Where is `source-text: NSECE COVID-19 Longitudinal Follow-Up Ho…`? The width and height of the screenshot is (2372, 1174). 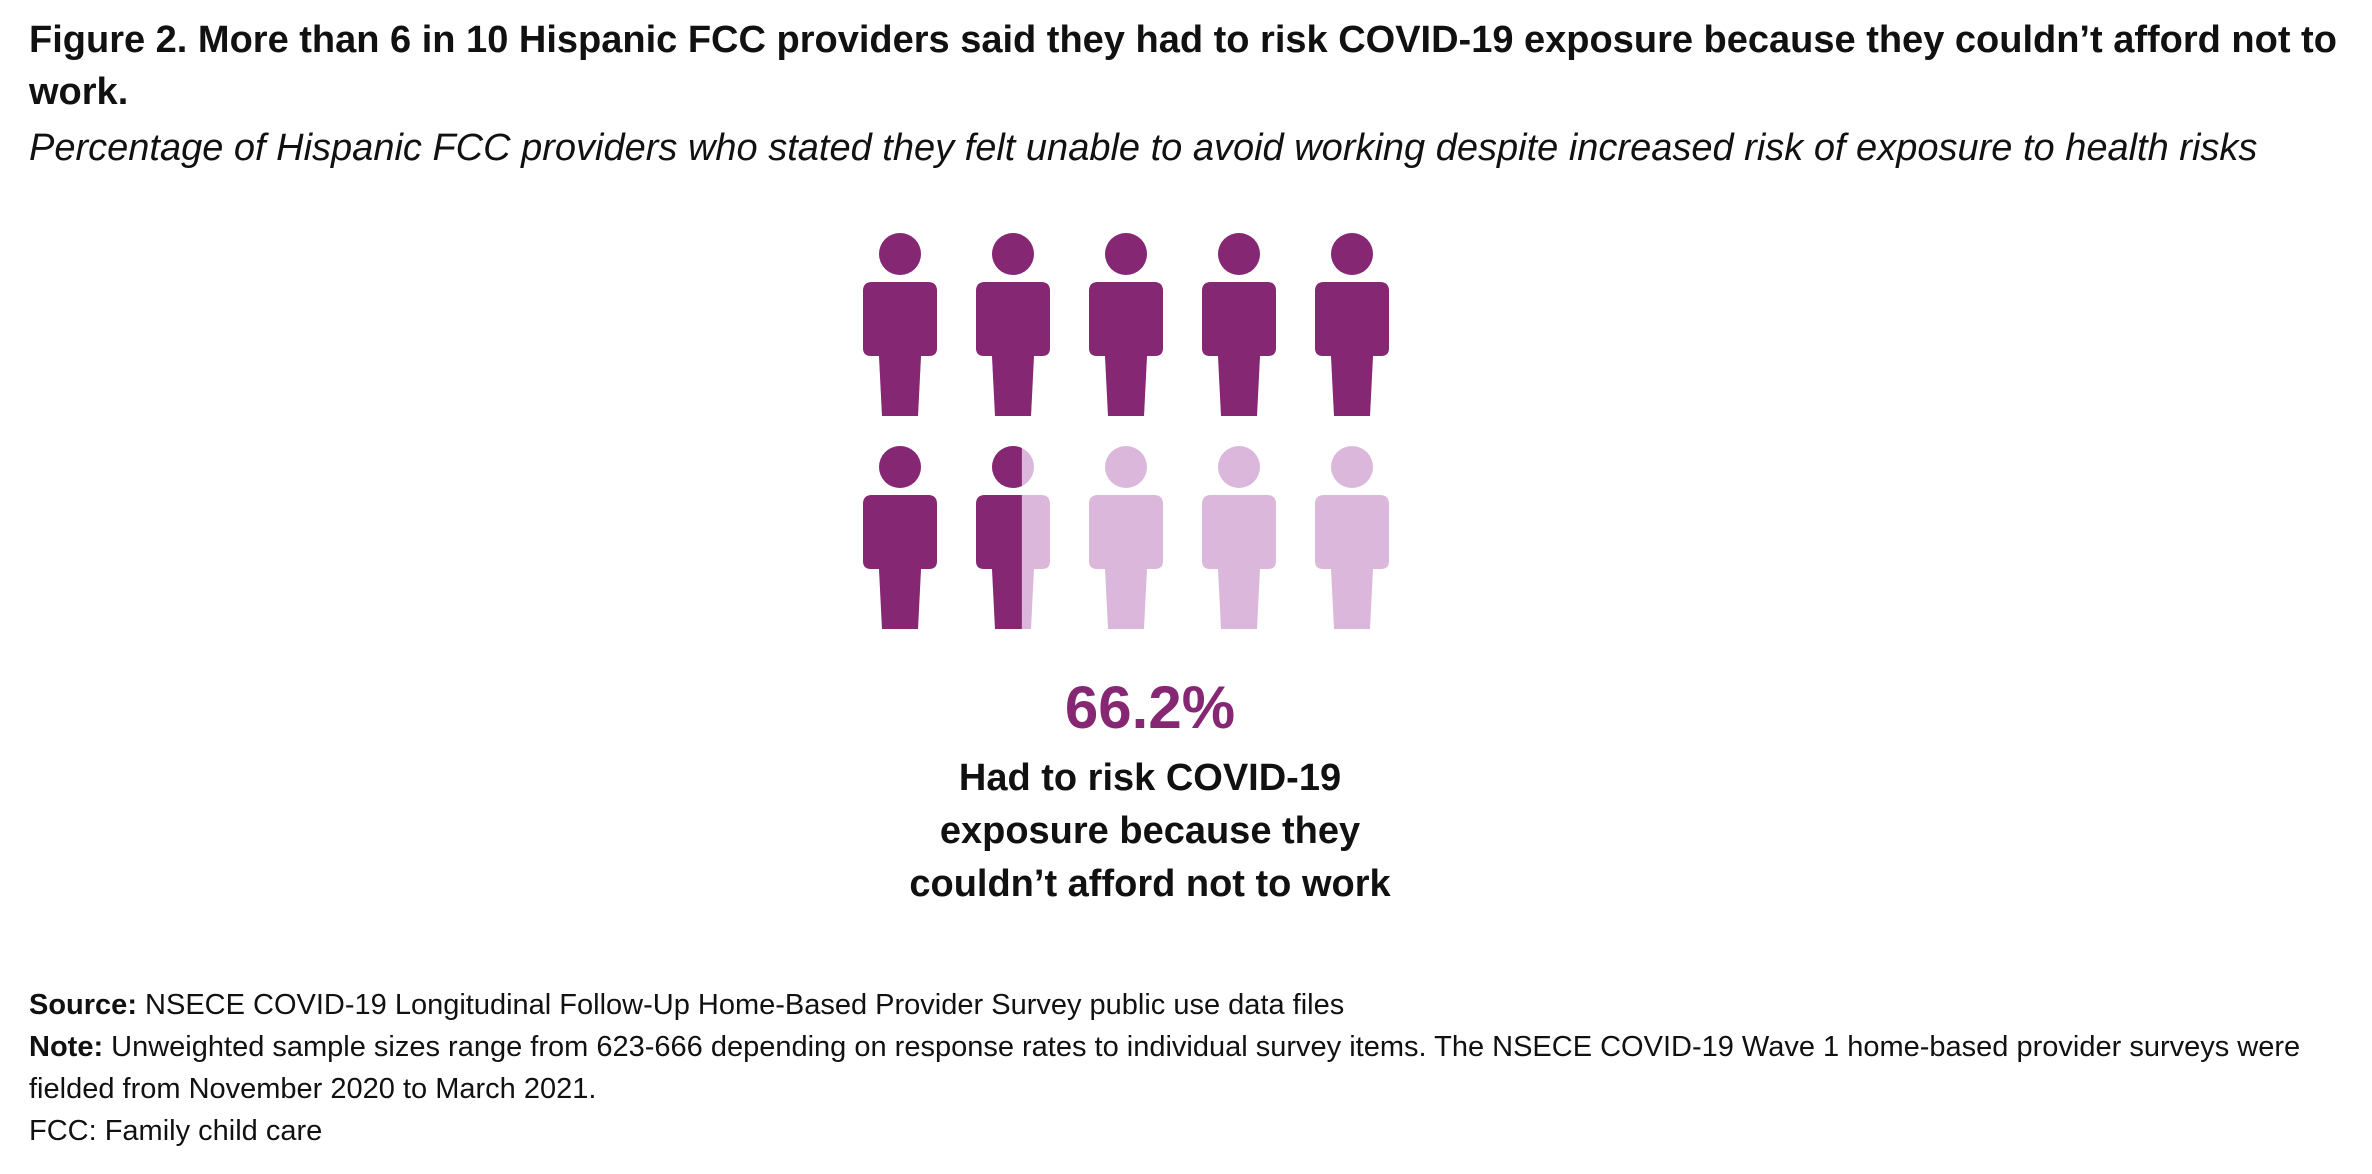 source-text: NSECE COVID-19 Longitudinal Follow-Up Ho… is located at coordinates (740, 1005).